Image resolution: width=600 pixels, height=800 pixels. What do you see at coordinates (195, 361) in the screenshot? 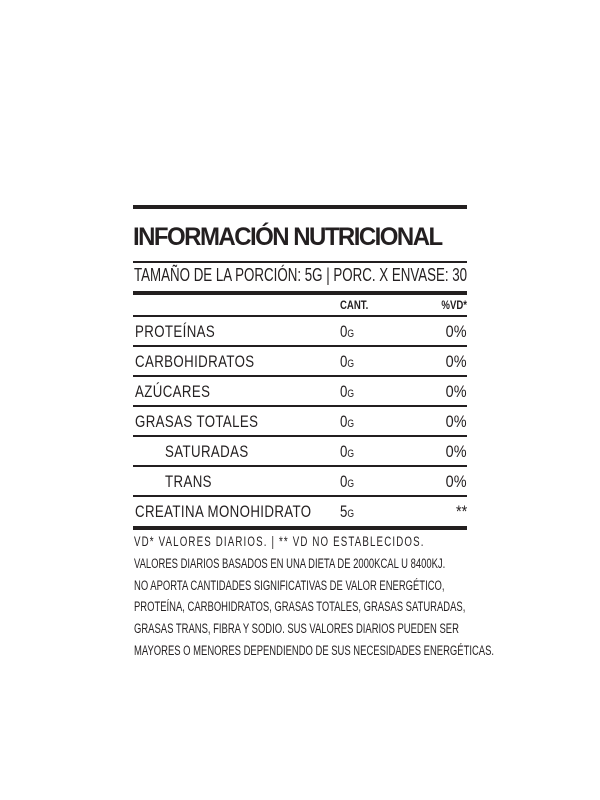
I see `nutrient-name: CARBOHIDRATOS` at bounding box center [195, 361].